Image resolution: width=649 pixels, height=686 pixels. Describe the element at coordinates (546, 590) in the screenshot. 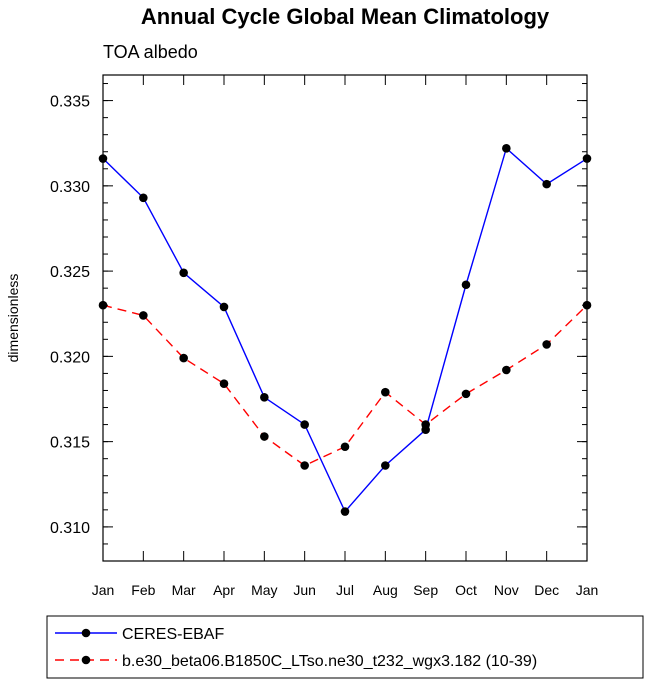

I see `x-tick-label: Dec` at that location.